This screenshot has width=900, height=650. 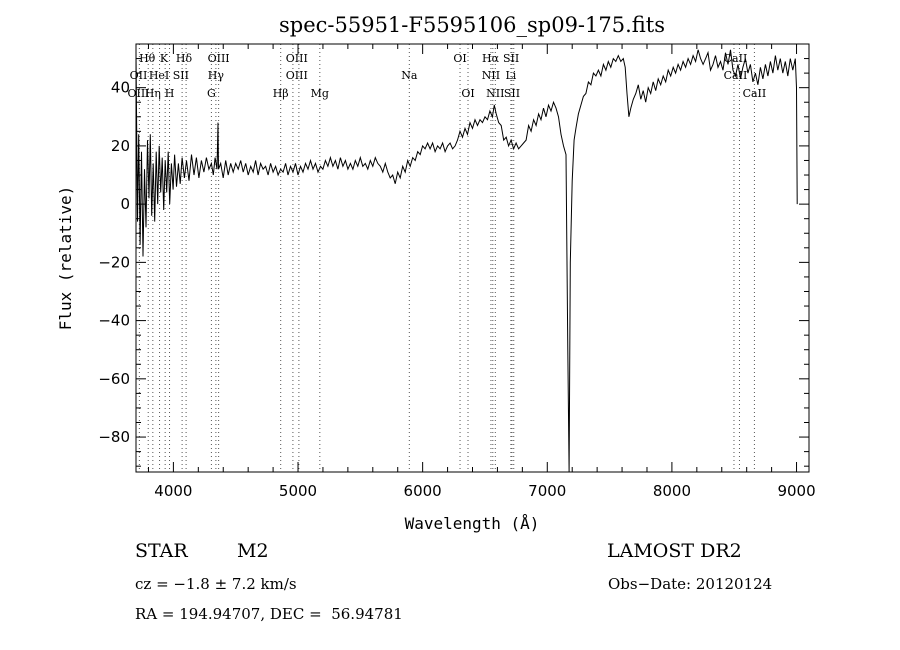 What do you see at coordinates (511, 58) in the screenshot?
I see `line-label-7: SII` at bounding box center [511, 58].